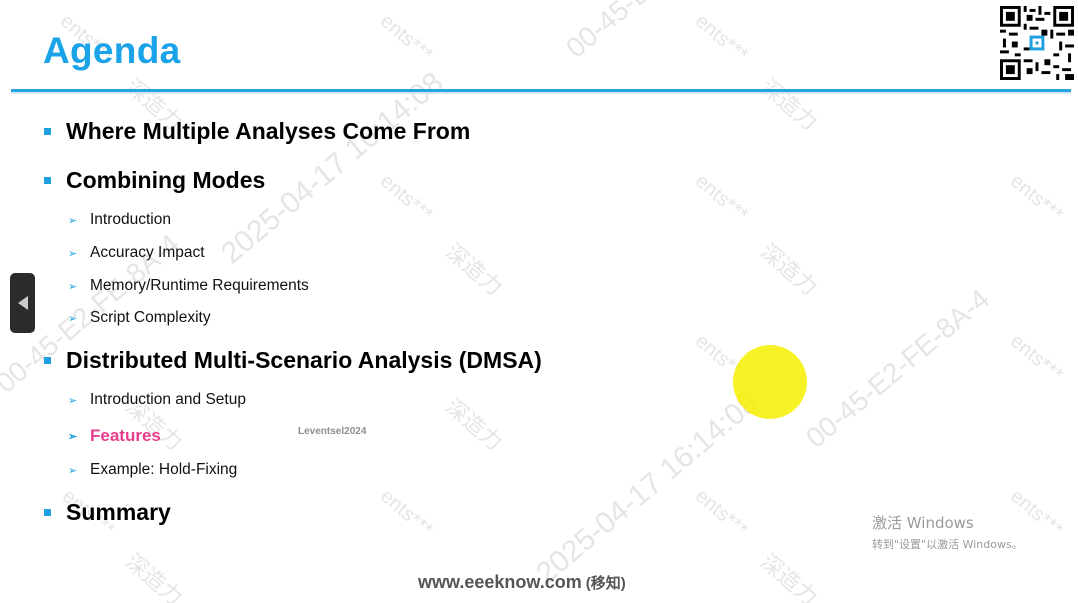 The width and height of the screenshot is (1078, 603). What do you see at coordinates (647, 488) in the screenshot?
I see `watermark-timestamp: 2025-04-17 16:14:08` at bounding box center [647, 488].